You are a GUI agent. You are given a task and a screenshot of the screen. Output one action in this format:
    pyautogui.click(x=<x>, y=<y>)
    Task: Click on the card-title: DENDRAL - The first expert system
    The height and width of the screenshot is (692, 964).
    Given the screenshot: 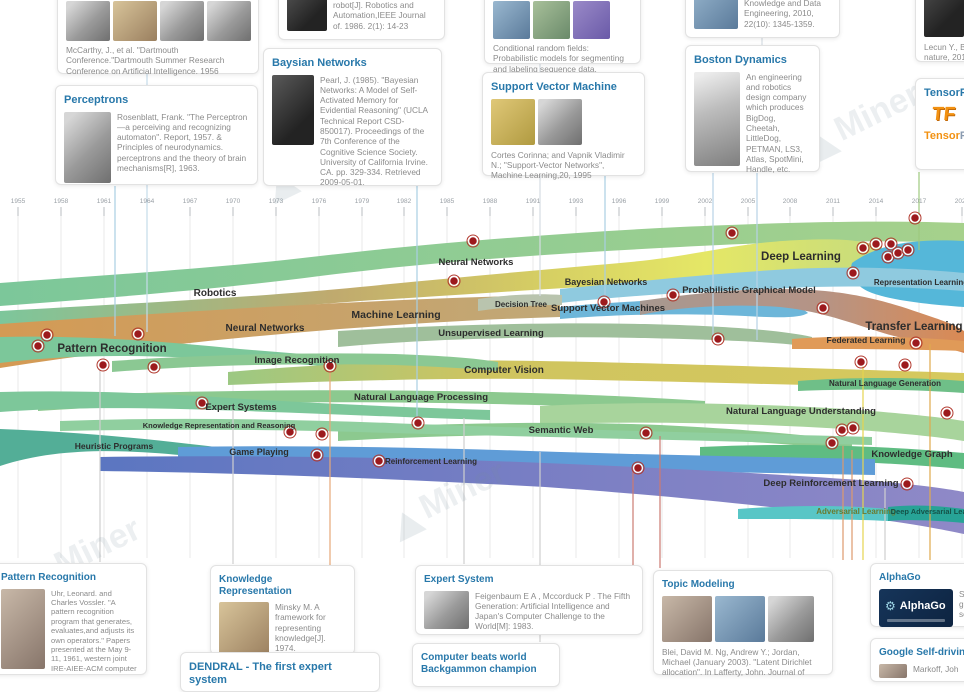 What is the action you would take?
    pyautogui.click(x=260, y=673)
    